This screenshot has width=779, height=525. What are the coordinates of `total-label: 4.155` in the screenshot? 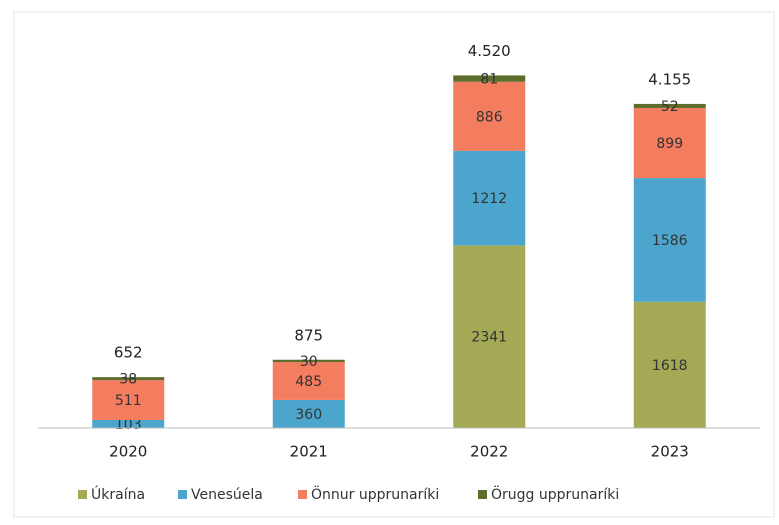 It's located at (669, 79).